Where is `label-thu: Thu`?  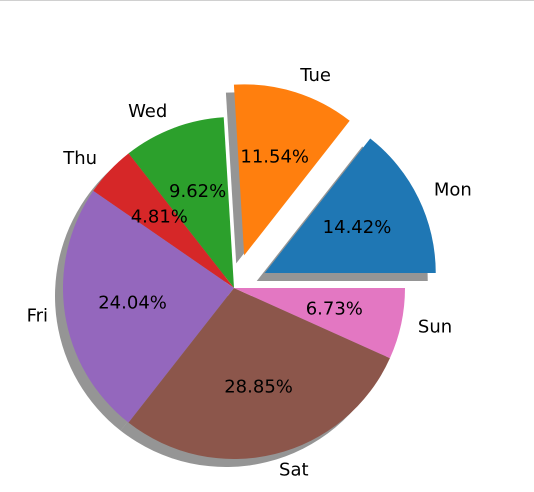
label-thu: Thu is located at coordinates (79, 158).